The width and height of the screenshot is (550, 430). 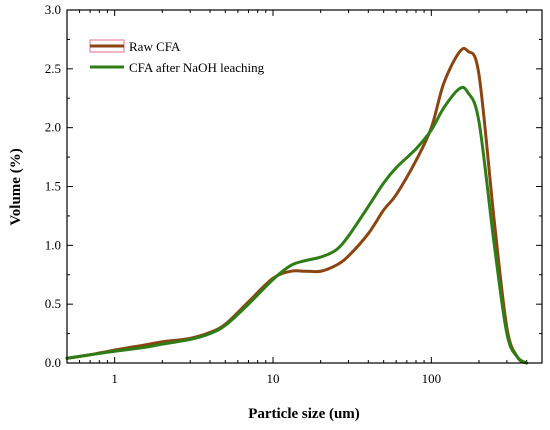 I want to click on y-tick-label: 2.0, so click(x=53, y=127).